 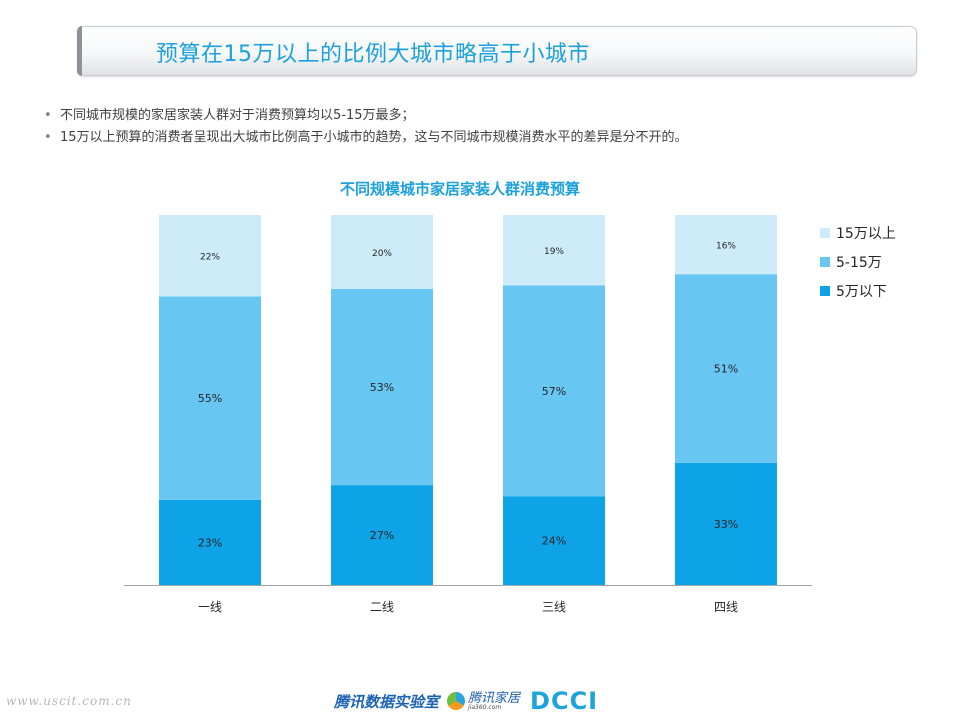 What do you see at coordinates (210, 607) in the screenshot?
I see `x-tick-label: 一线` at bounding box center [210, 607].